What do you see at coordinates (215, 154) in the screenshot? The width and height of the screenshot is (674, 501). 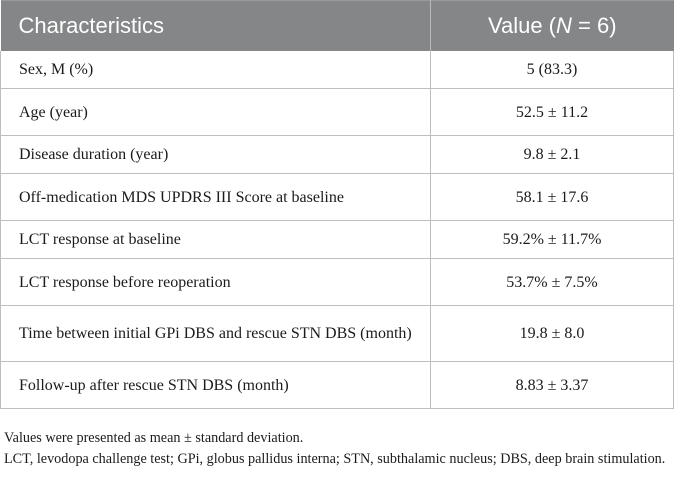 I see `row-label: Disease duration (year)` at bounding box center [215, 154].